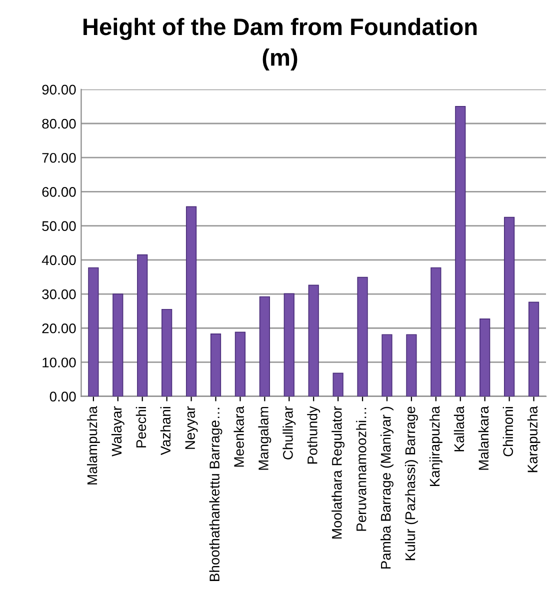 This screenshot has width=560, height=596. I want to click on y-tick-label: 10.00, so click(59, 363).